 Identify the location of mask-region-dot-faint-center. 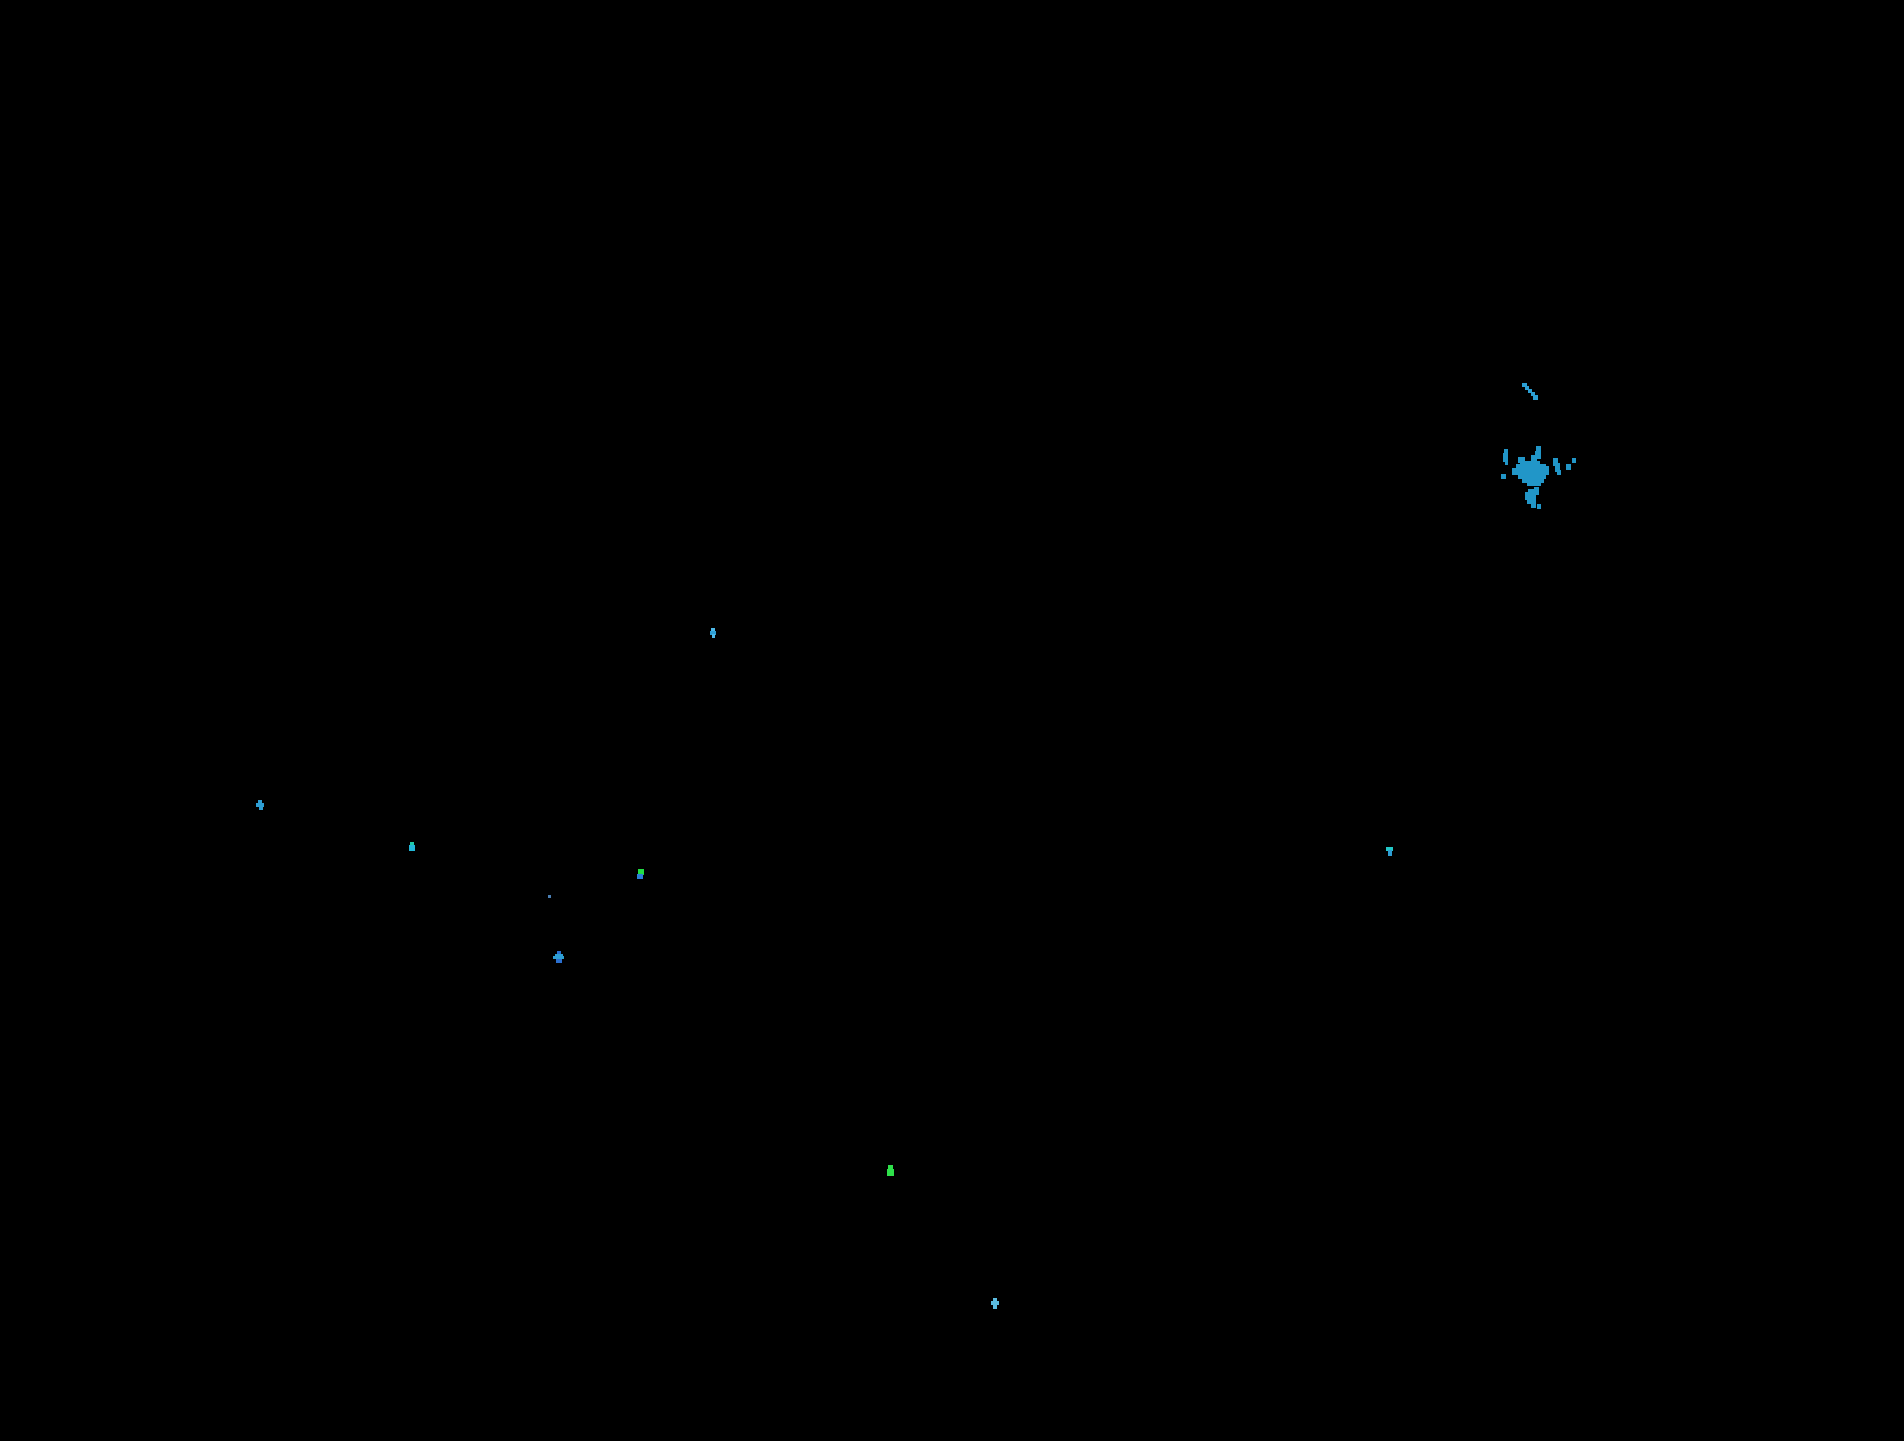
(549, 896).